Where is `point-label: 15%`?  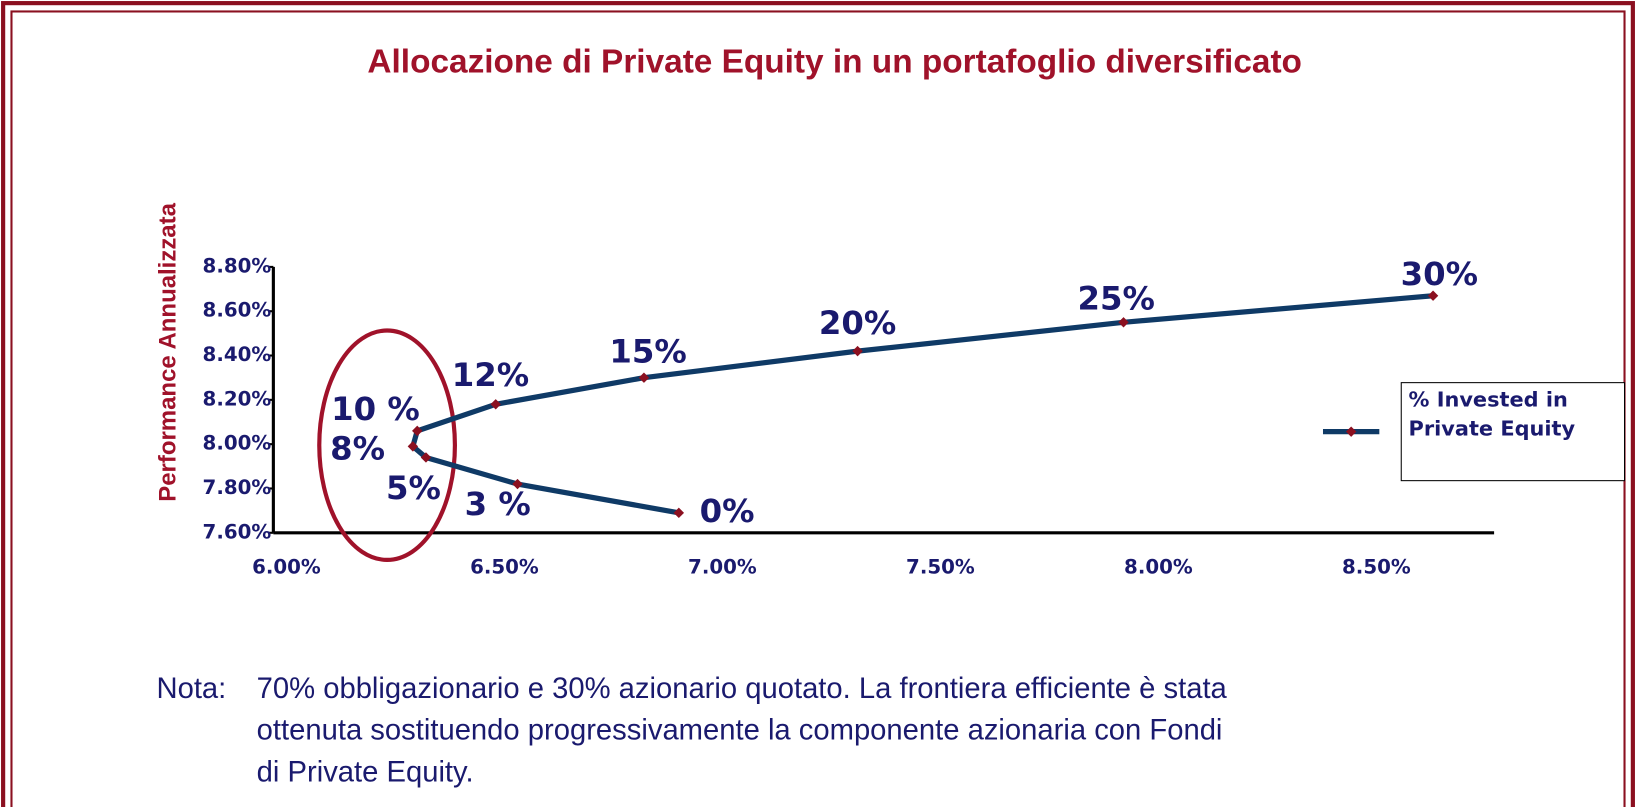 point-label: 15% is located at coordinates (647, 352).